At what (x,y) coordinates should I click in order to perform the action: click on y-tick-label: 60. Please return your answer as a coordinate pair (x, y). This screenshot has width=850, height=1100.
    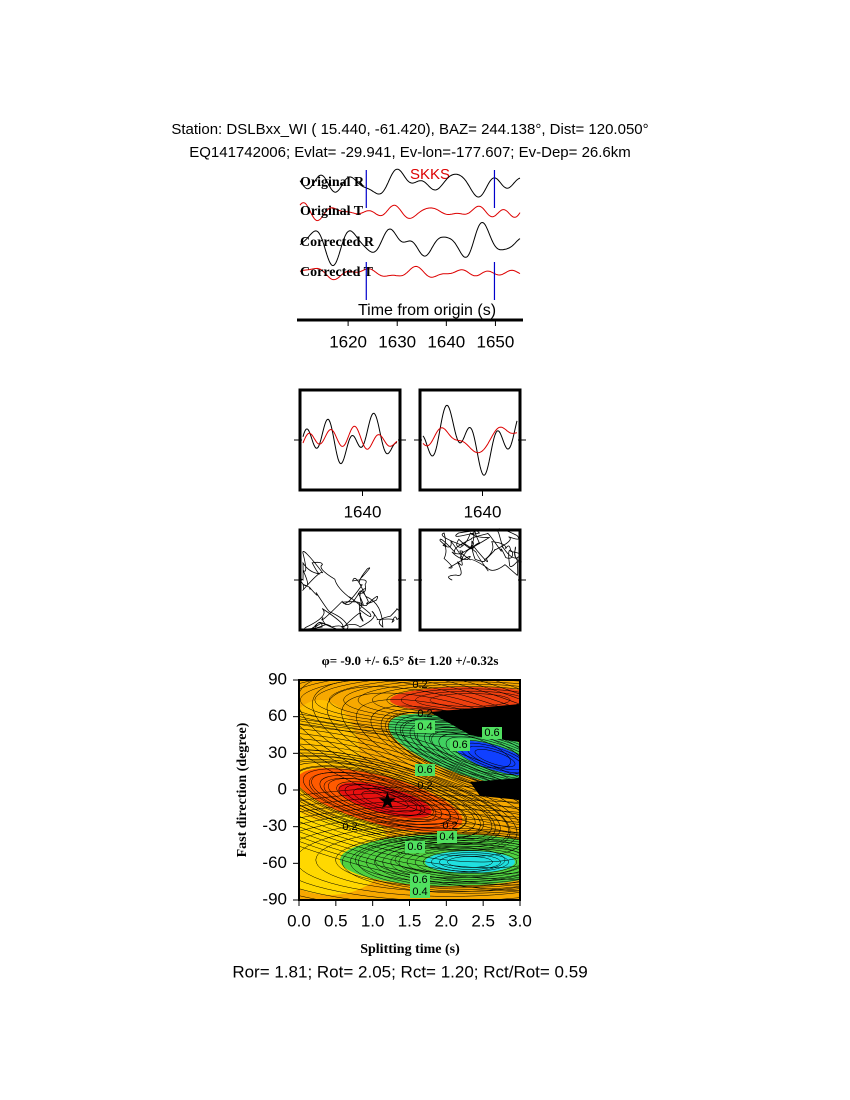
    Looking at the image, I should click on (277, 715).